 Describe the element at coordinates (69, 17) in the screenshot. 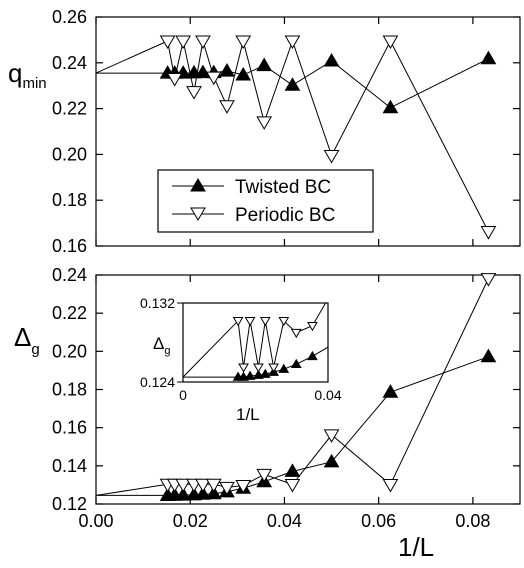

I see `top-ytick-label-5: 0.26` at that location.